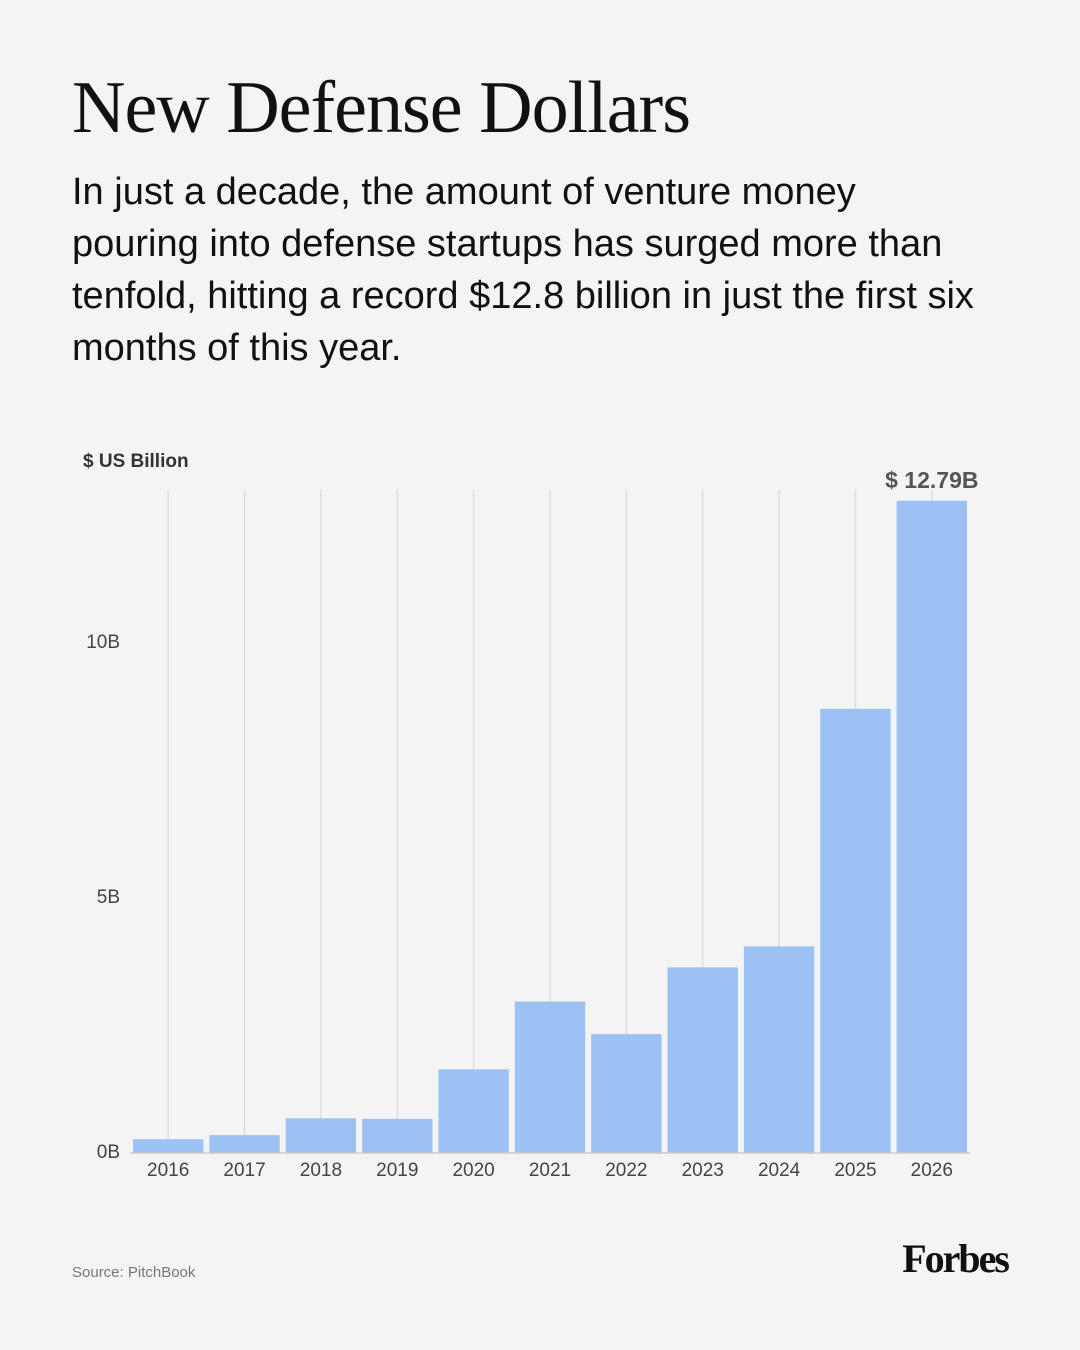 The width and height of the screenshot is (1080, 1350). I want to click on x-tick-label: 2022, so click(626, 1170).